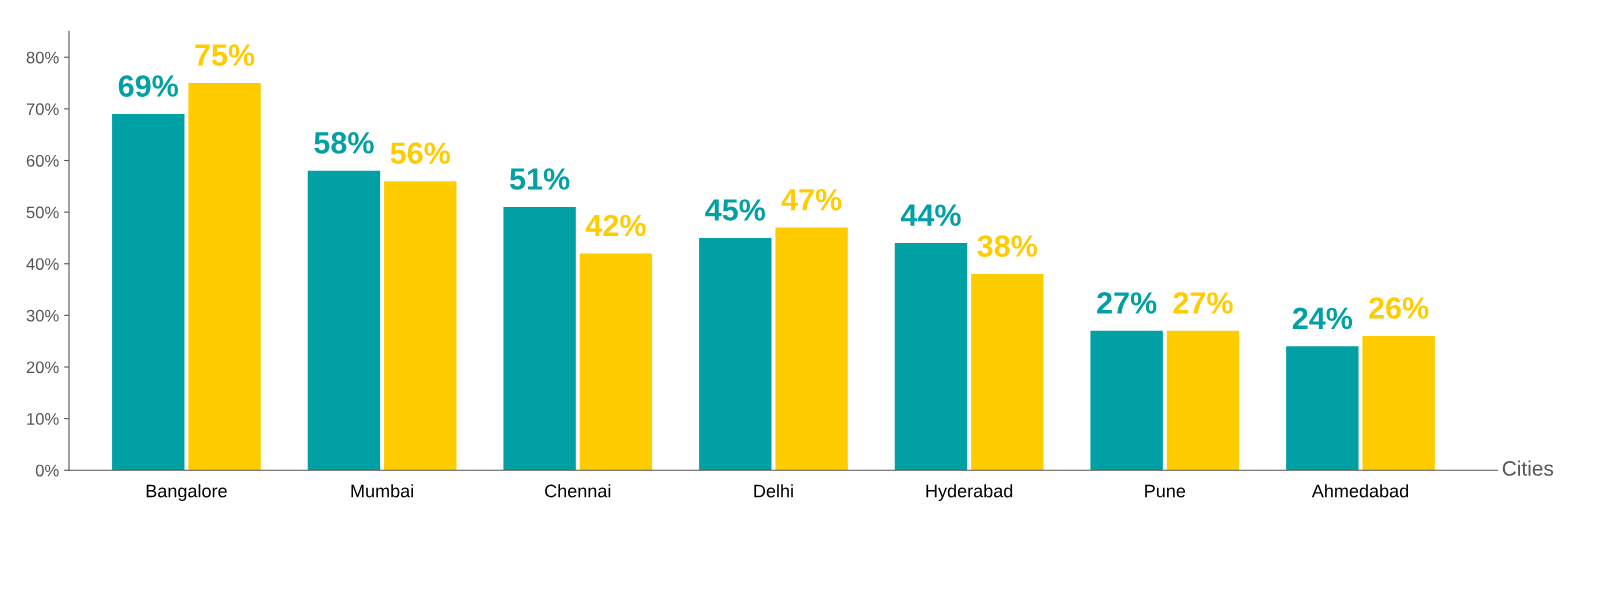  Describe the element at coordinates (1165, 491) in the screenshot. I see `x-tick-label: Pune` at that location.